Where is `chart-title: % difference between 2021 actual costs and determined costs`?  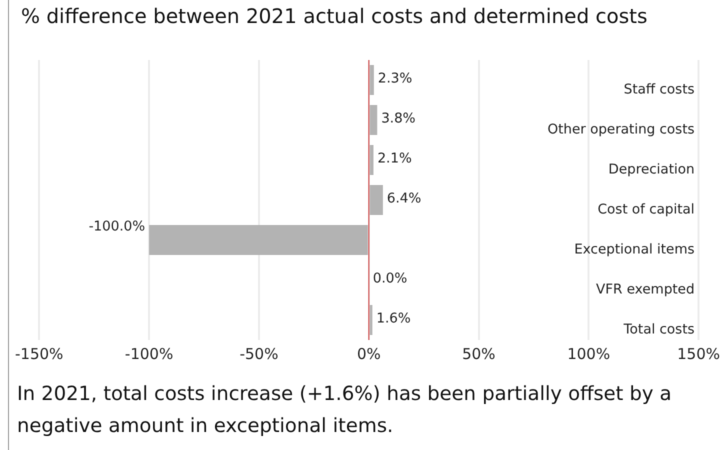
chart-title: % difference between 2021 actual costs and determined costs is located at coordinates (334, 16).